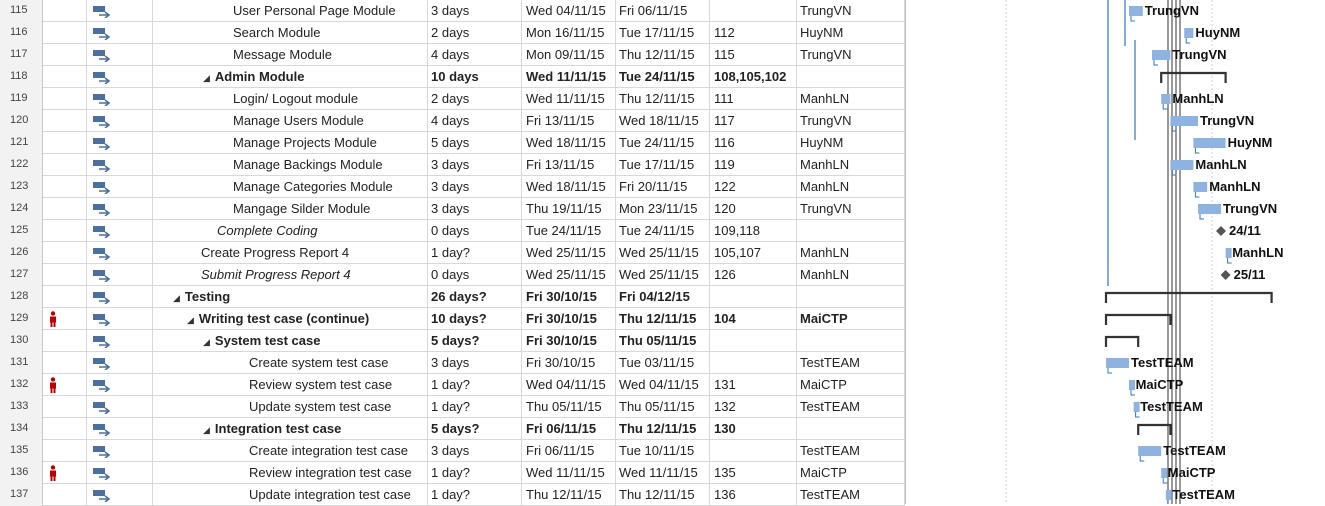  I want to click on start-cell: Wed 04/11/15, so click(569, 385).